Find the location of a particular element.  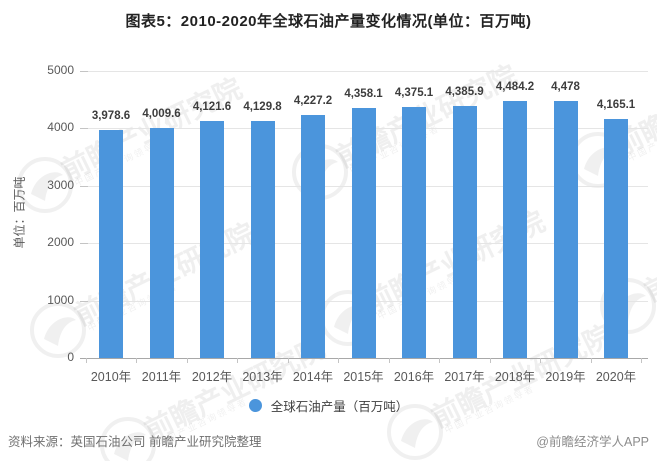

x-tick-label: 2020年 is located at coordinates (616, 377).